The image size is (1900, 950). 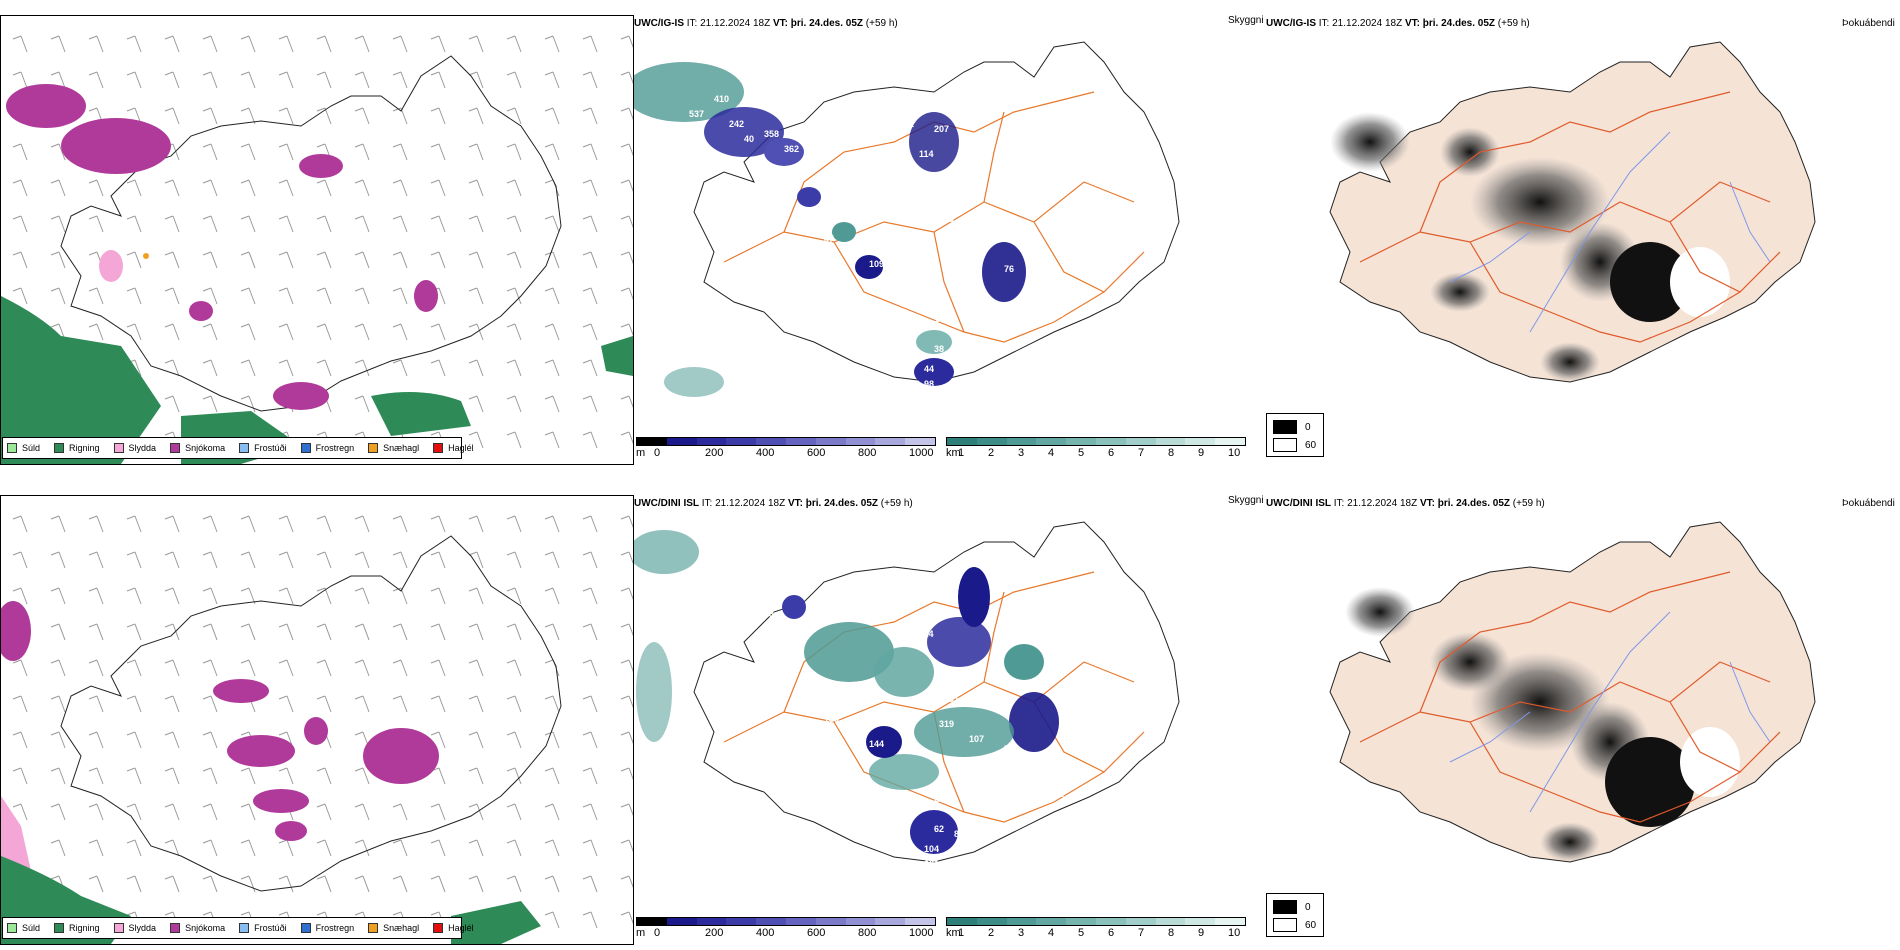 I want to click on visibility-value-label: 302, so click(x=911, y=604).